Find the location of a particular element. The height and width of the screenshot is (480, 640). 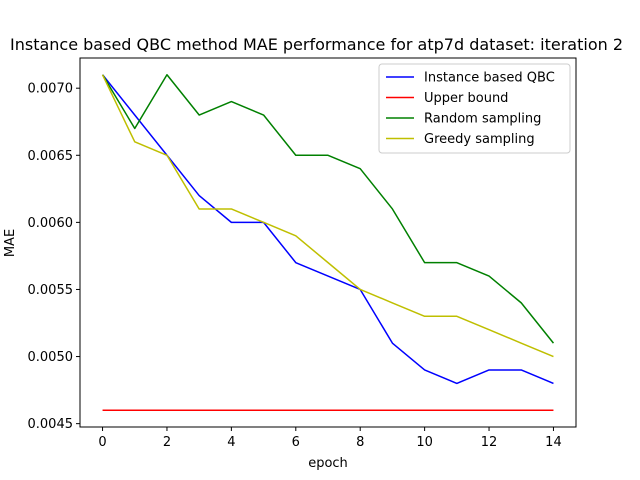

x-axis-label: epoch is located at coordinates (328, 463).